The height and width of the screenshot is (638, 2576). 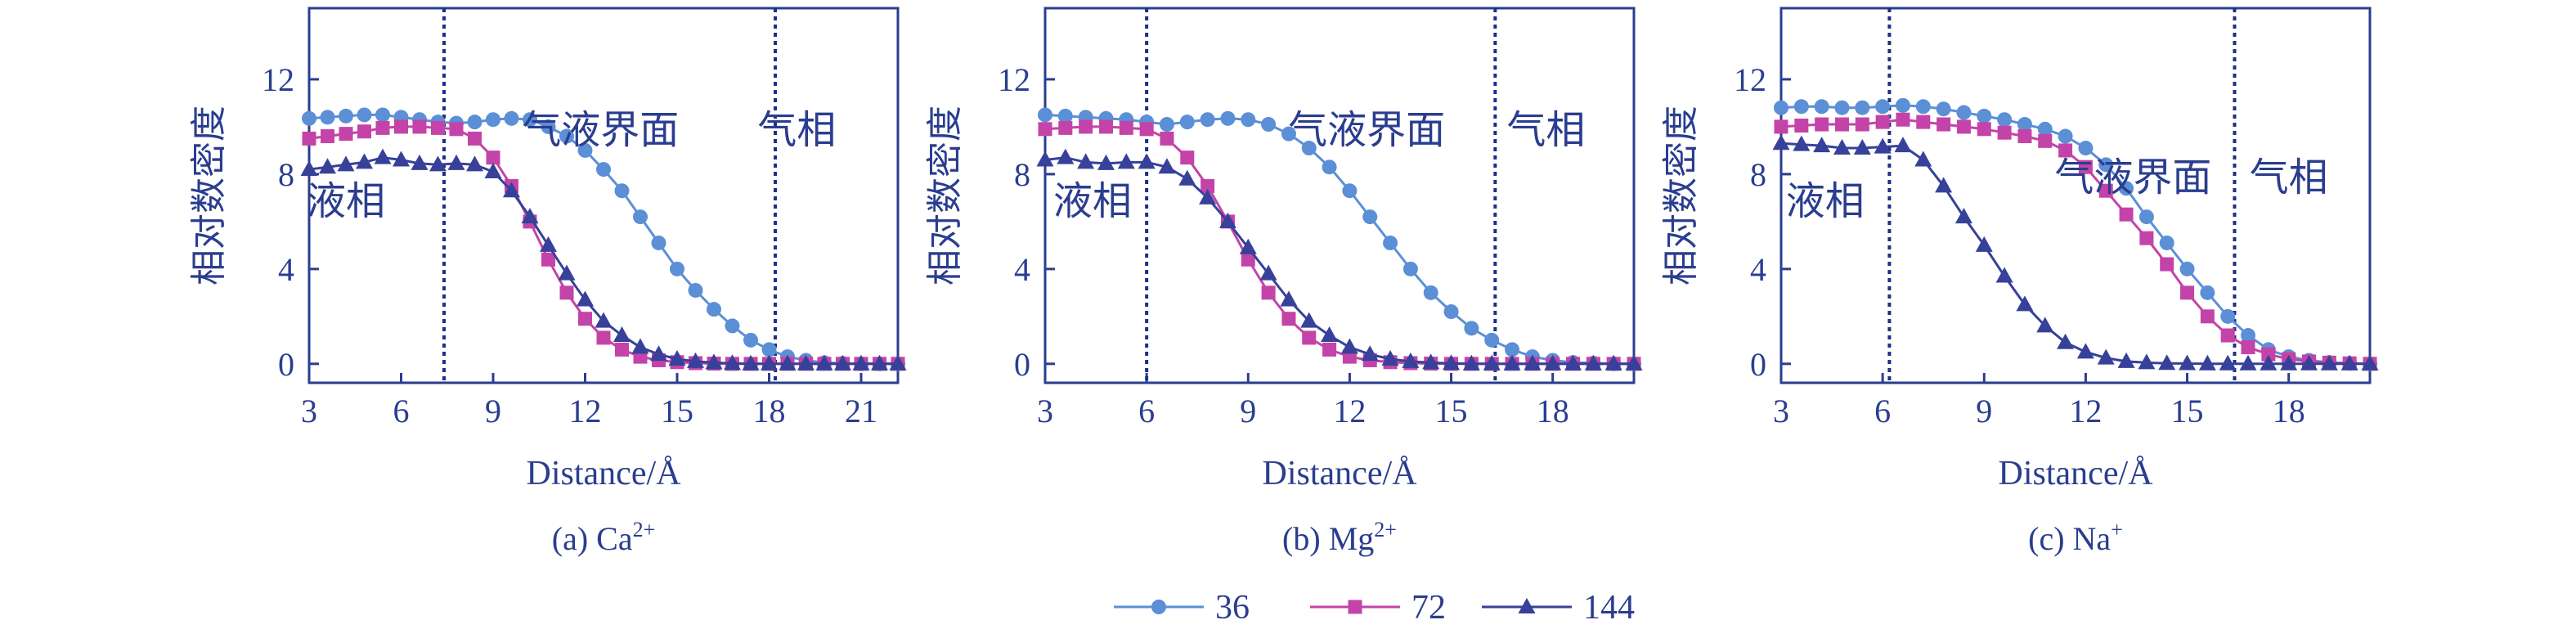 What do you see at coordinates (2069, 538) in the screenshot?
I see `caption-text: (c) Na` at bounding box center [2069, 538].